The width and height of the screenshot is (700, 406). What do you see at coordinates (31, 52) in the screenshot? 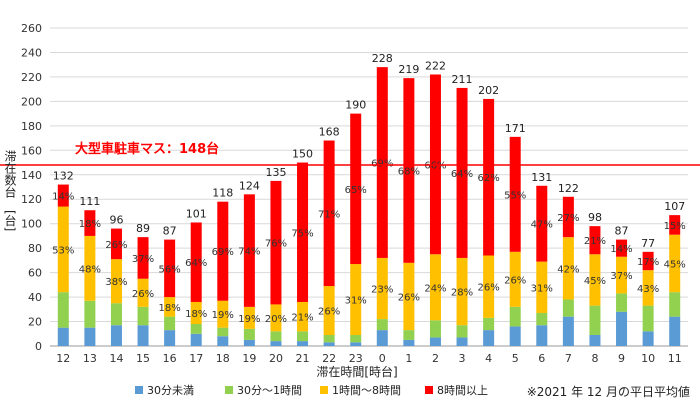
I see `y-tick-label: 240` at bounding box center [31, 52].